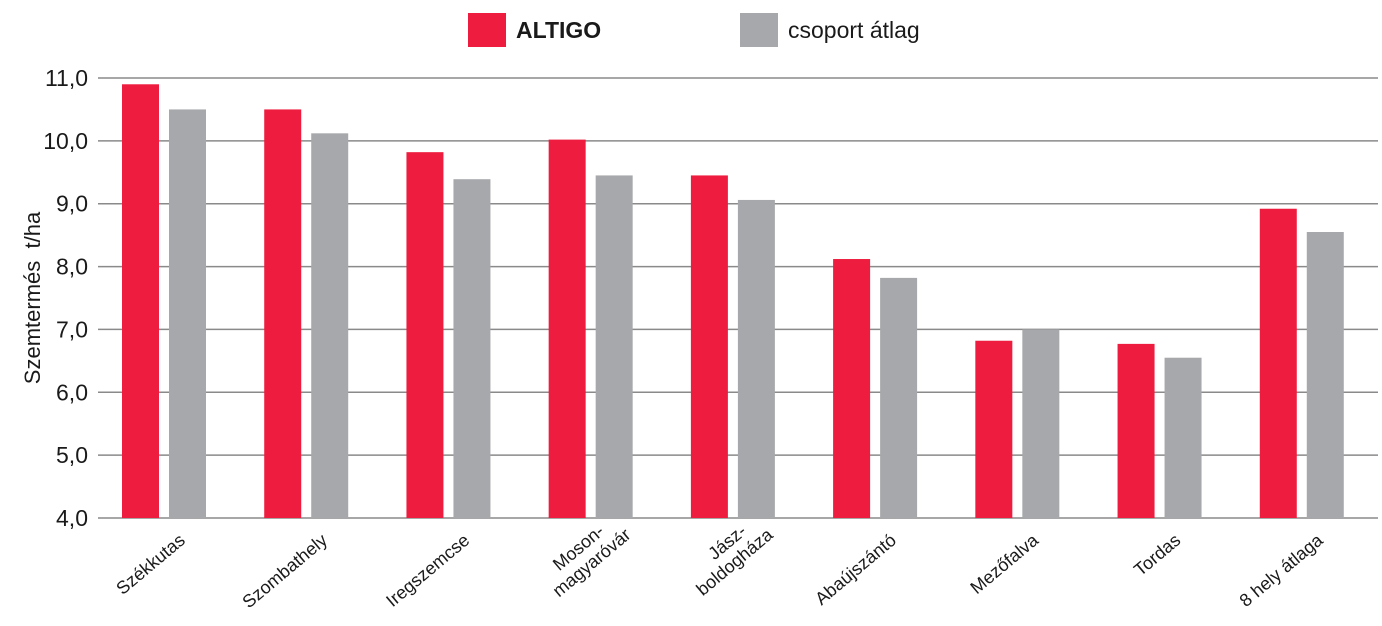 Image resolution: width=1382 pixels, height=626 pixels. I want to click on x-tick-label-line: Szombathely, so click(284, 571).